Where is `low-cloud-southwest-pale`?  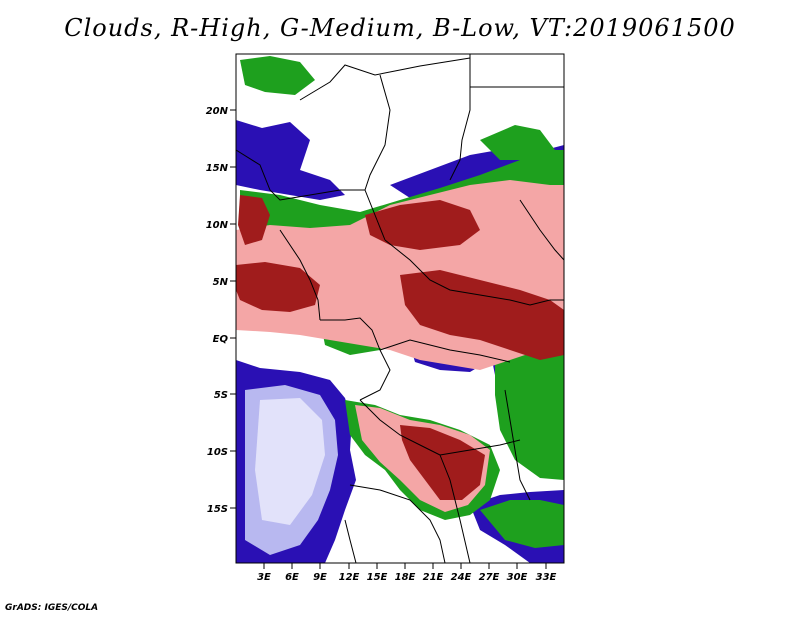 low-cloud-southwest-pale is located at coordinates (290, 461).